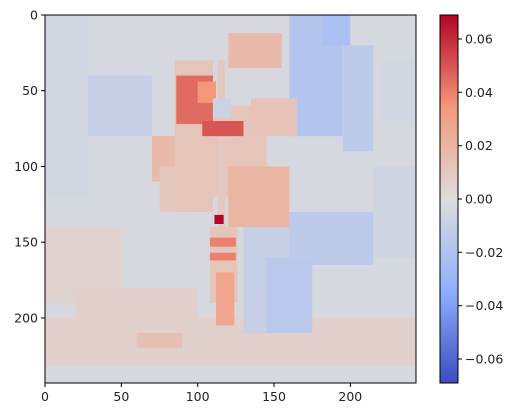 The width and height of the screenshot is (521, 418). I want to click on colorbar-tick-label: 0.02, so click(479, 145).